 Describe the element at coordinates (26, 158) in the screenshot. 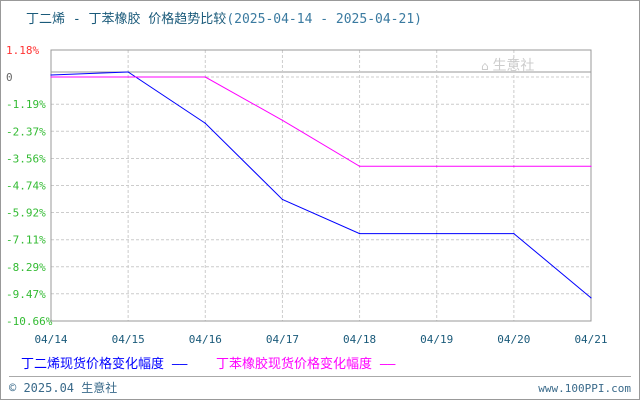

I see `y-tick-label: -3.56%` at that location.